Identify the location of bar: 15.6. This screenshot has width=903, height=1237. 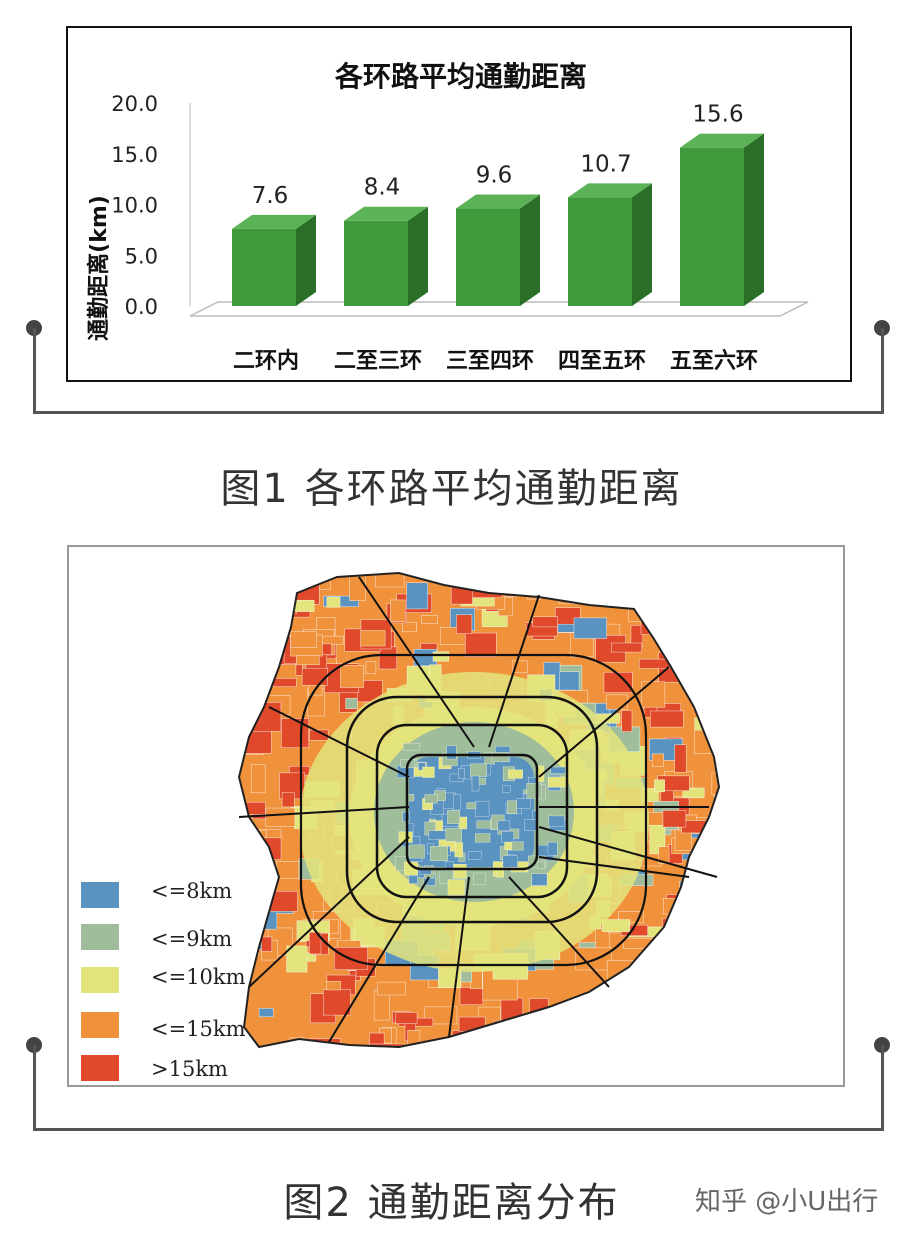
(722, 204).